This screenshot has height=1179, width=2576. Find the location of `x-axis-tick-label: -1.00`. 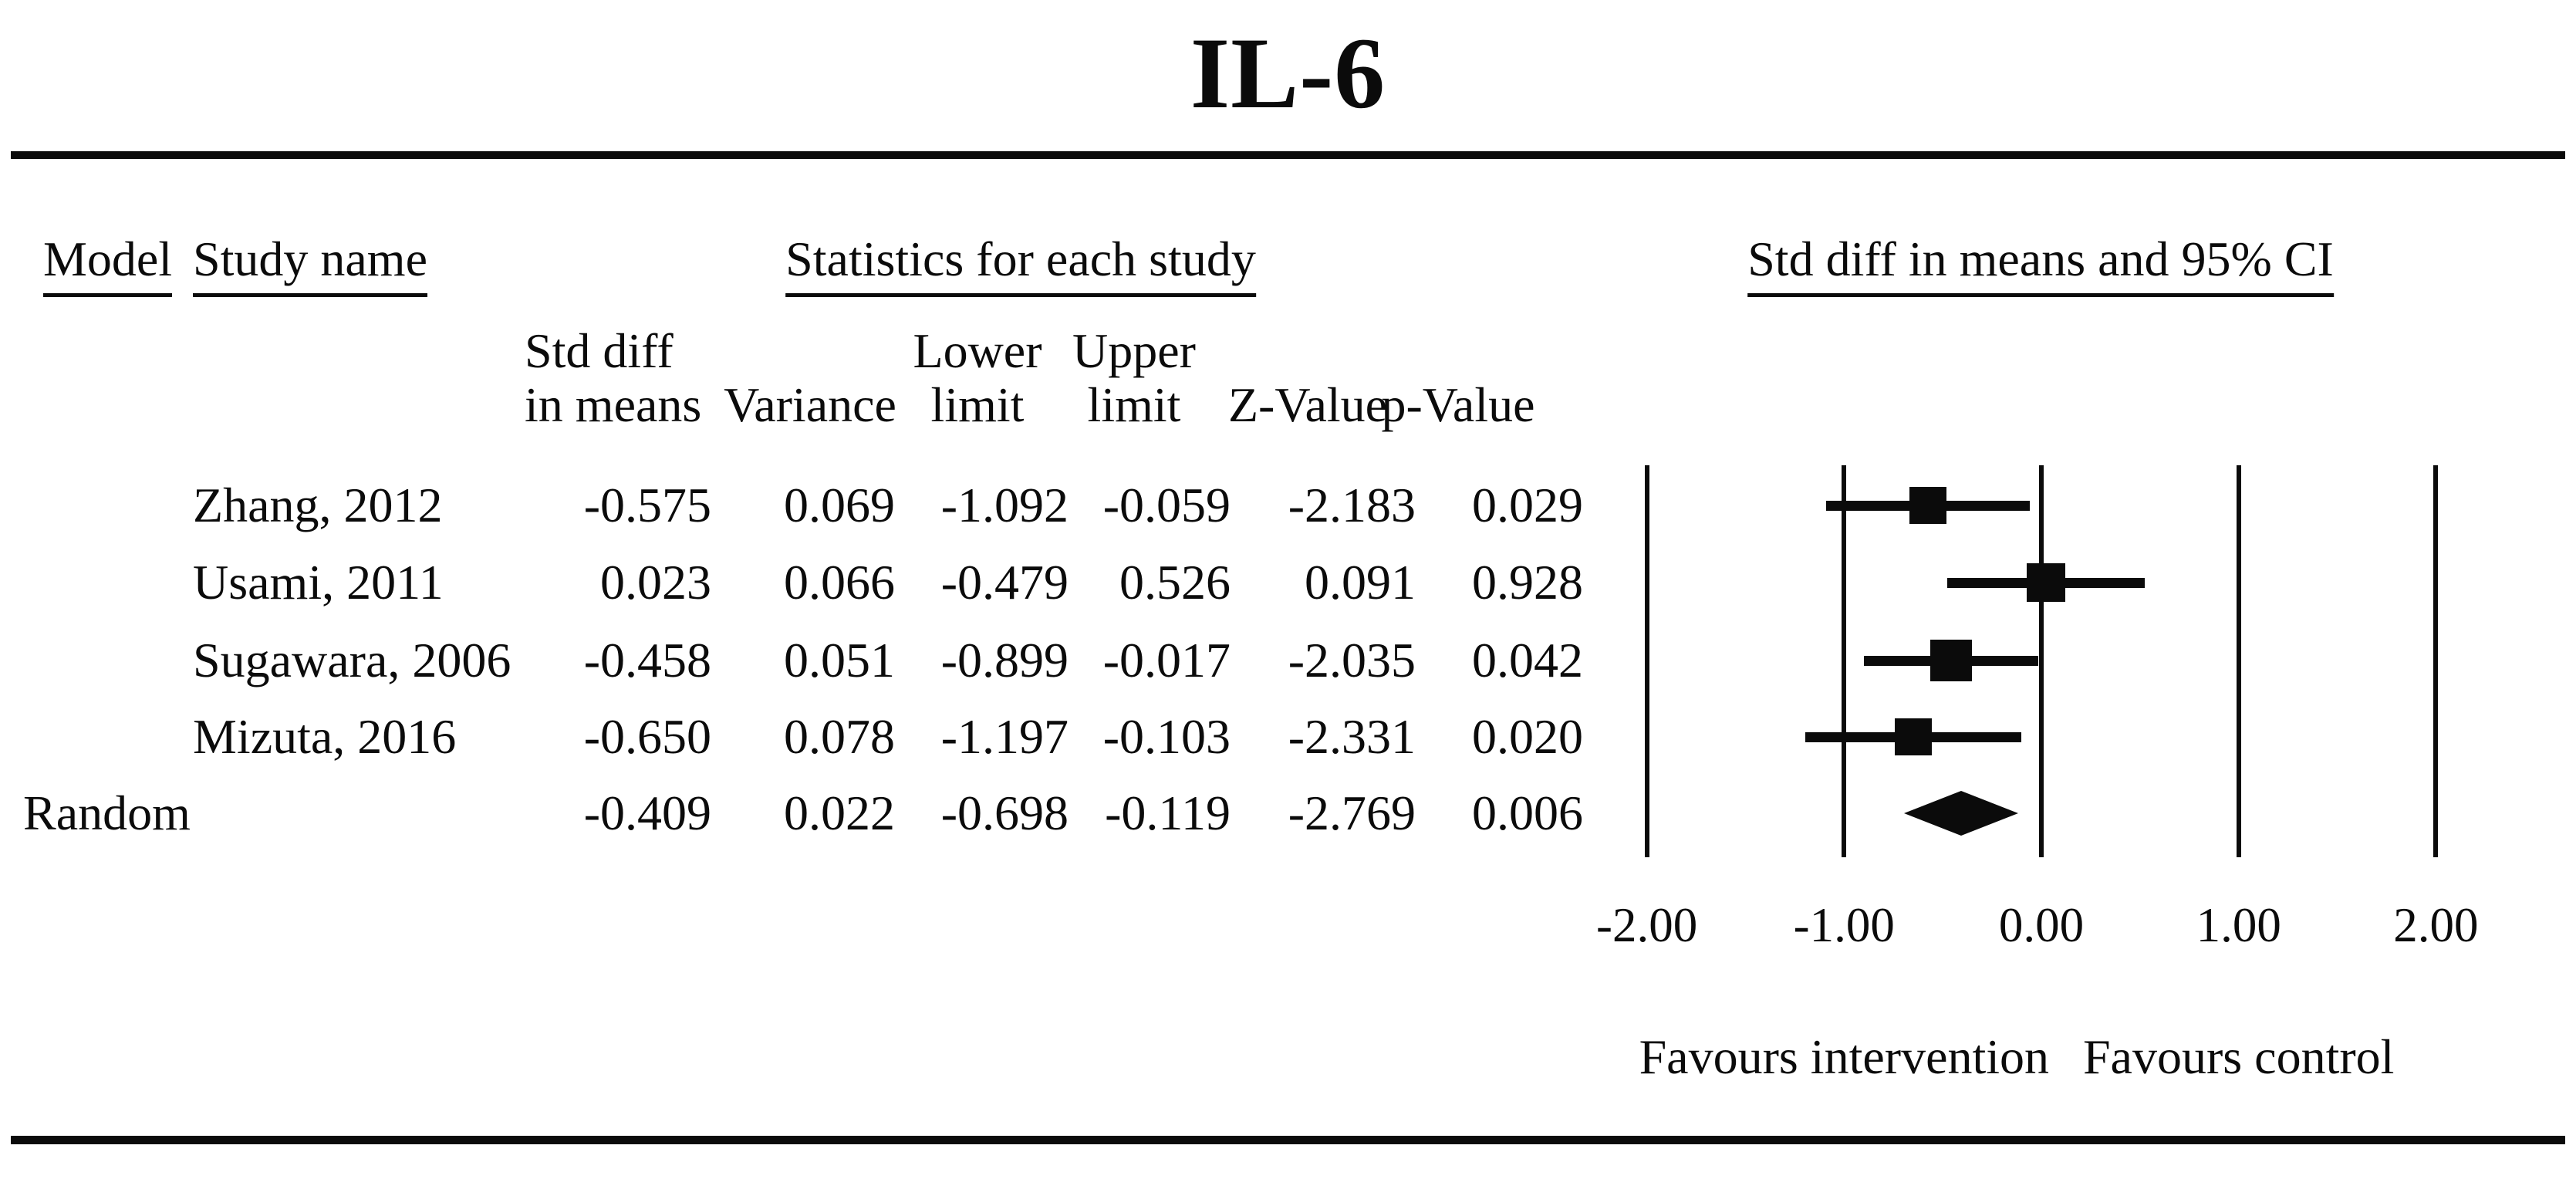

x-axis-tick-label: -1.00 is located at coordinates (1844, 925).